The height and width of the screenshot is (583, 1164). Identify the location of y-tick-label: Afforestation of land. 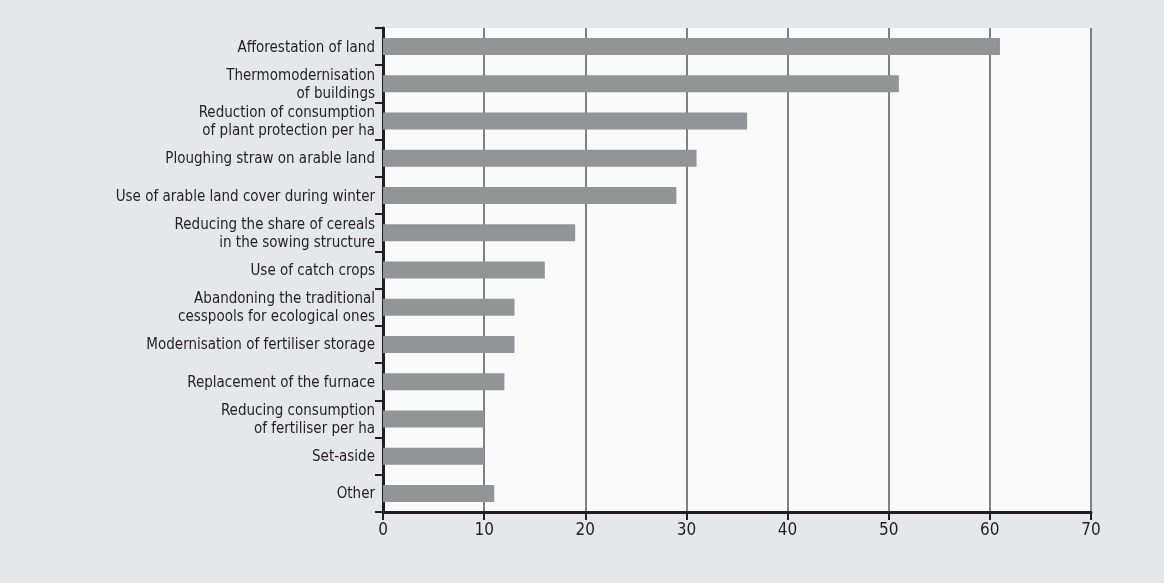
(306, 46).